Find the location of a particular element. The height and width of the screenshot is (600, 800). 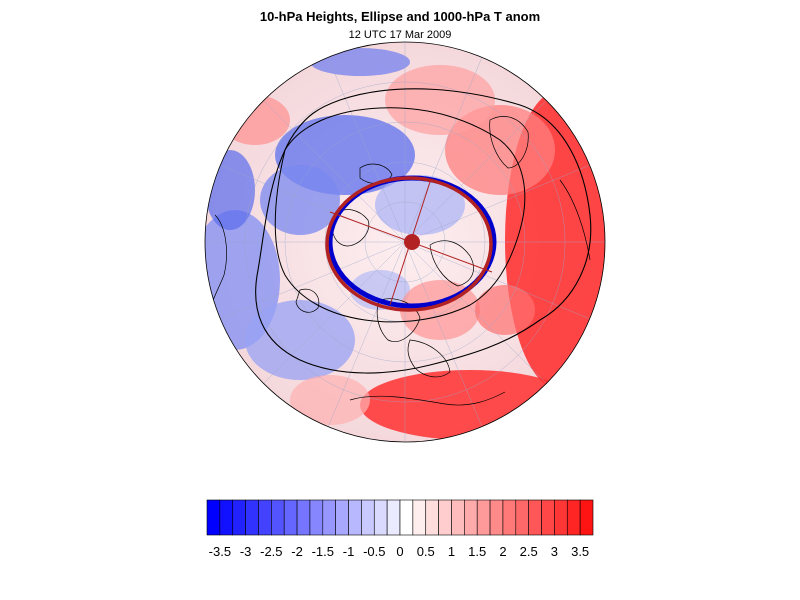

anomaly-blob-warm-north is located at coordinates (440, 100).